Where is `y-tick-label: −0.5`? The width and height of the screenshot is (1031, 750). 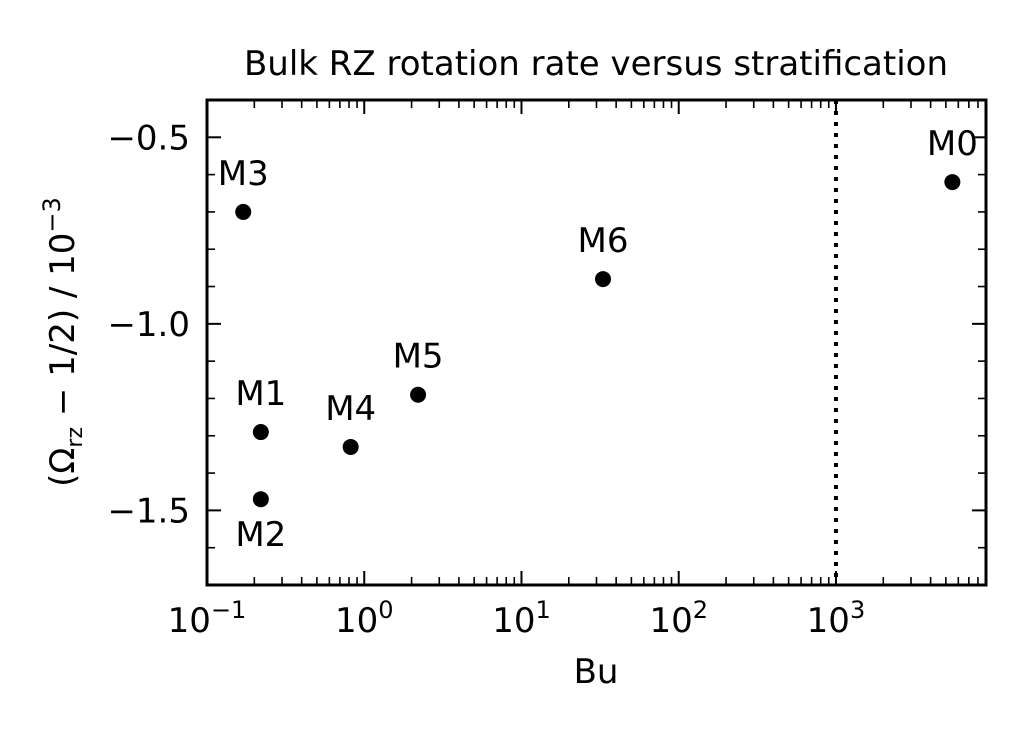
y-tick-label: −0.5 is located at coordinates (148, 138).